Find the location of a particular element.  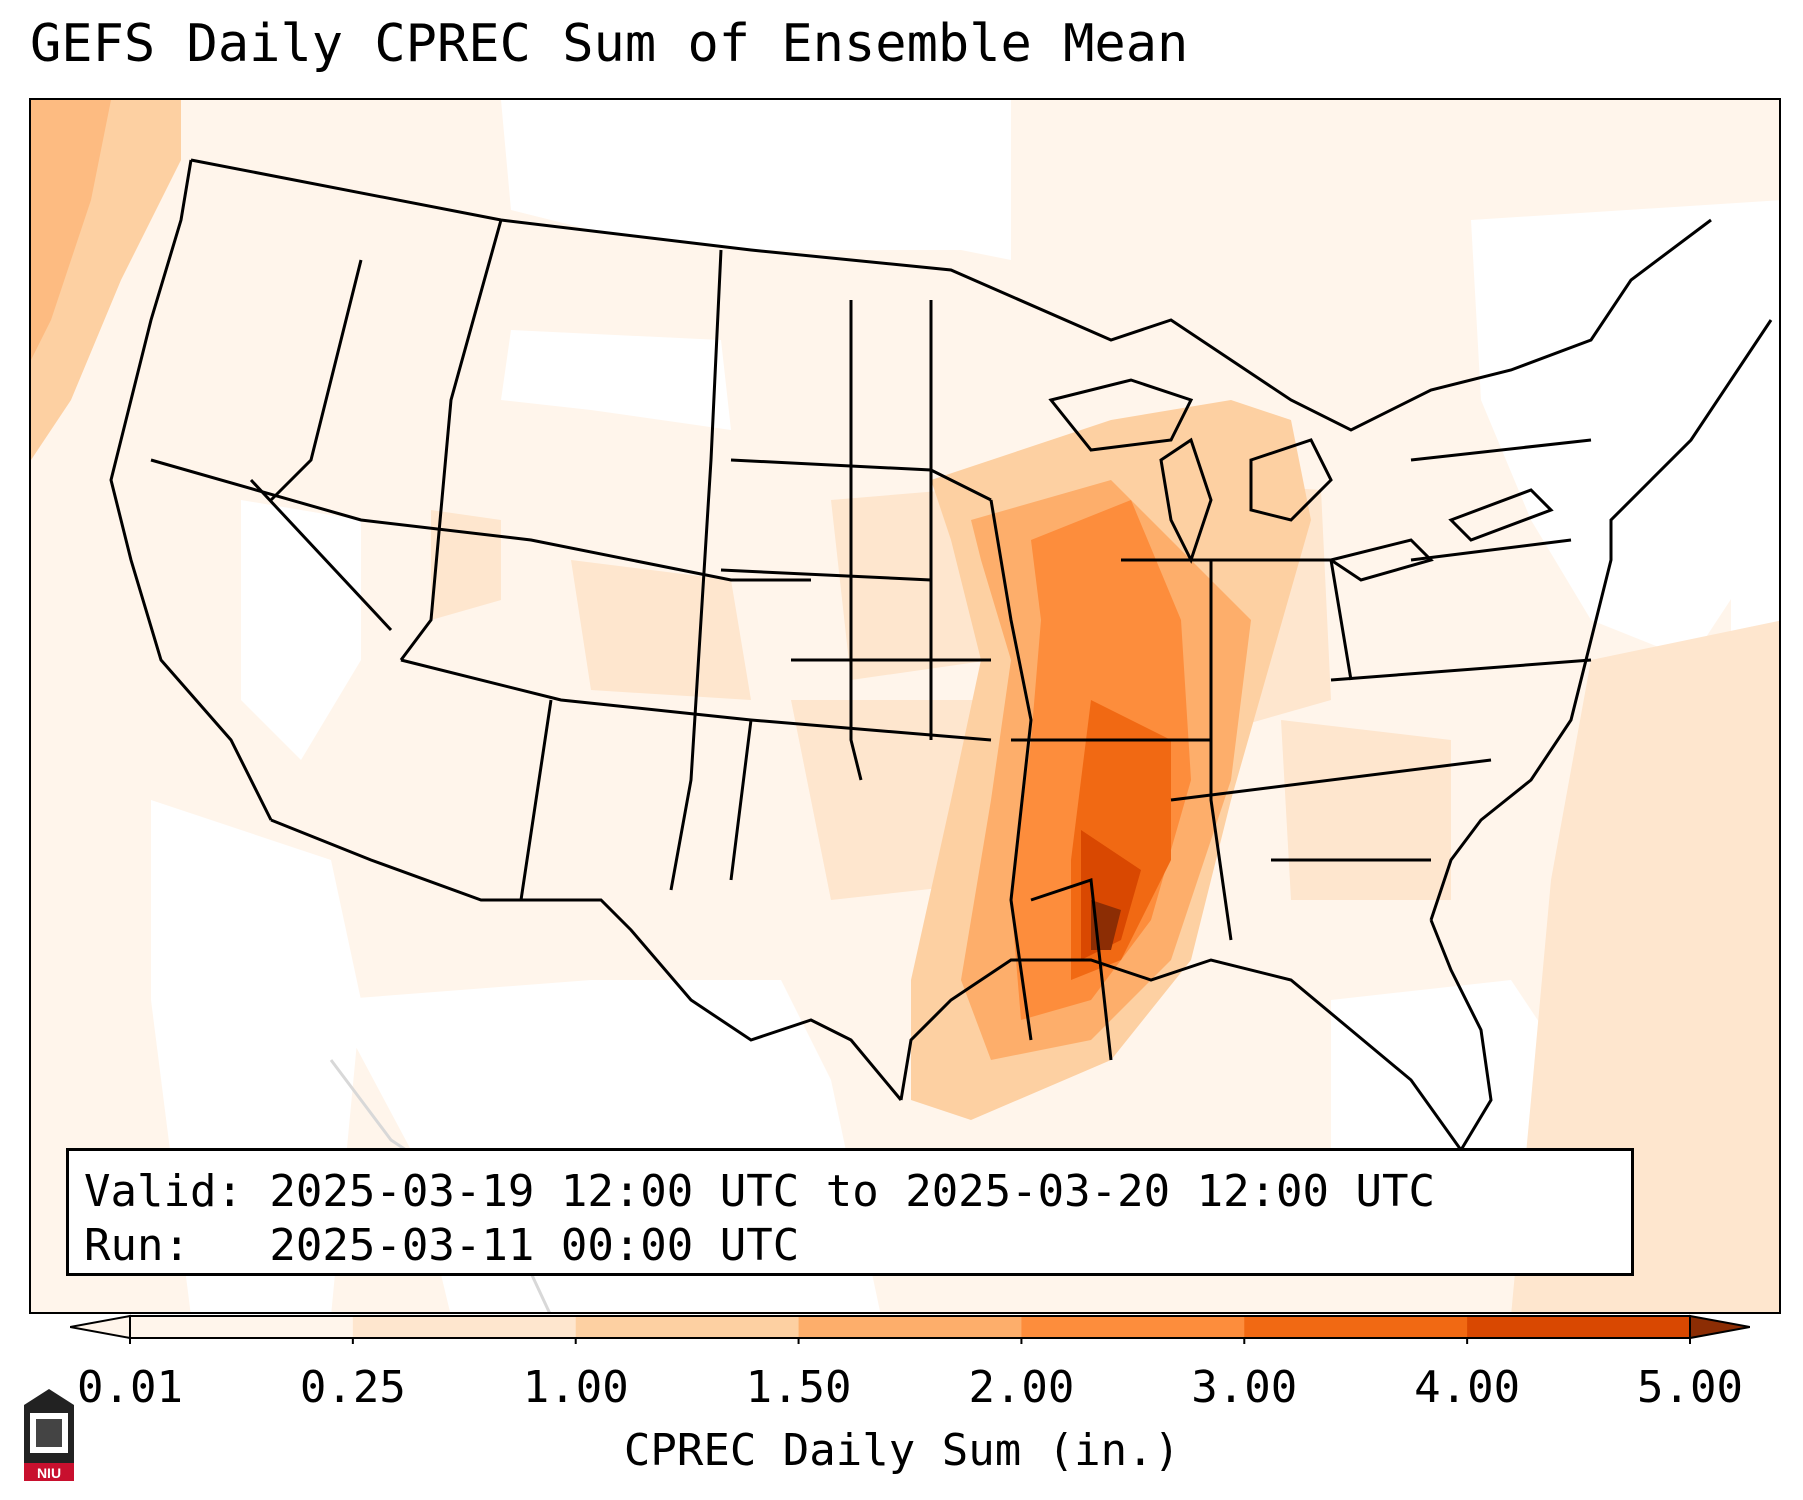

colorbar-tick-label: 0.01 is located at coordinates (130, 1387).